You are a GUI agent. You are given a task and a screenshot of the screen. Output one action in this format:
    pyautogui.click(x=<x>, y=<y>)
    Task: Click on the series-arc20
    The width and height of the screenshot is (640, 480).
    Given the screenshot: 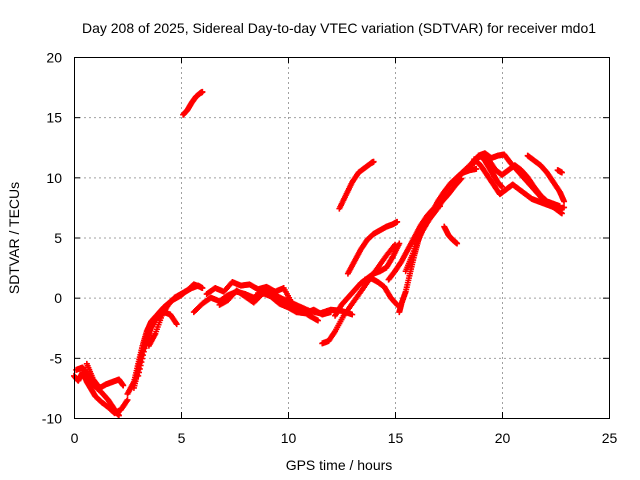 What is the action you would take?
    pyautogui.click(x=441, y=220)
    